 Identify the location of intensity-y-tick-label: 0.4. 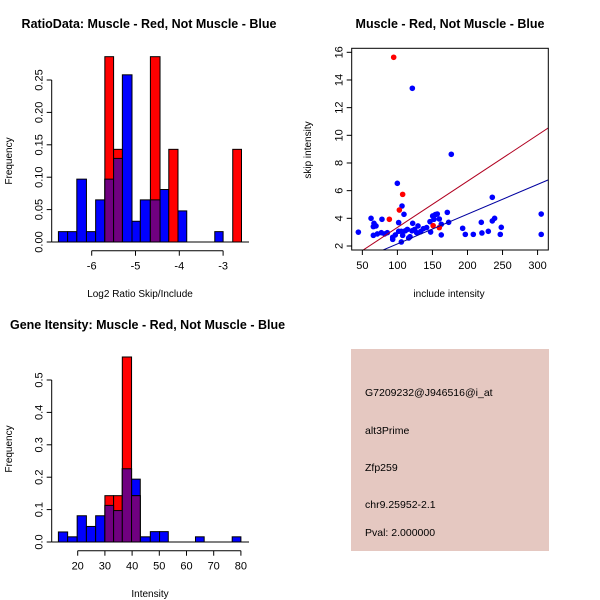
(40, 412).